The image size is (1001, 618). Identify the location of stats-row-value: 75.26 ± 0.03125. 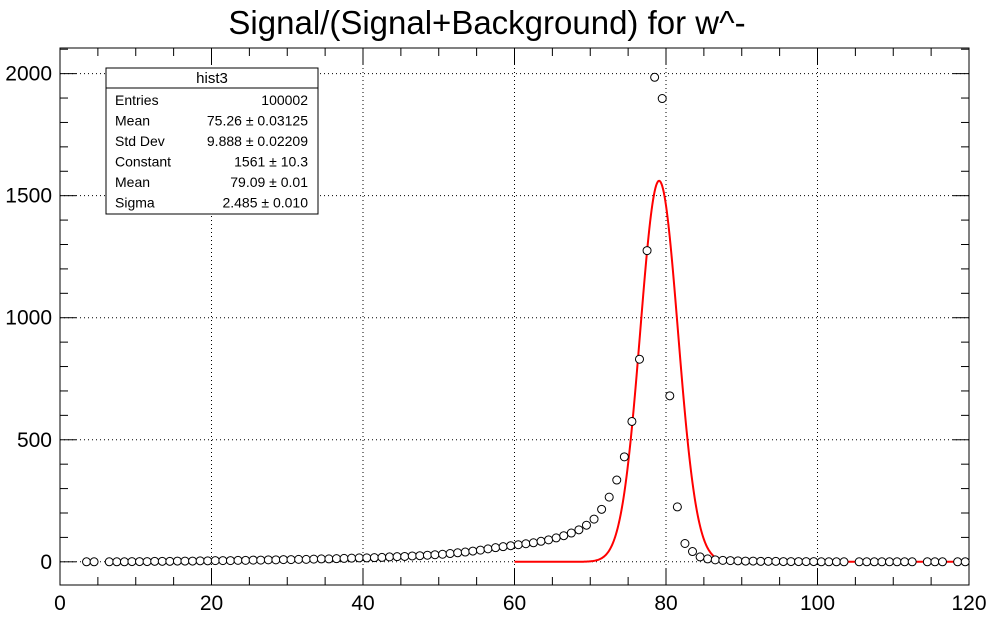
(257, 121).